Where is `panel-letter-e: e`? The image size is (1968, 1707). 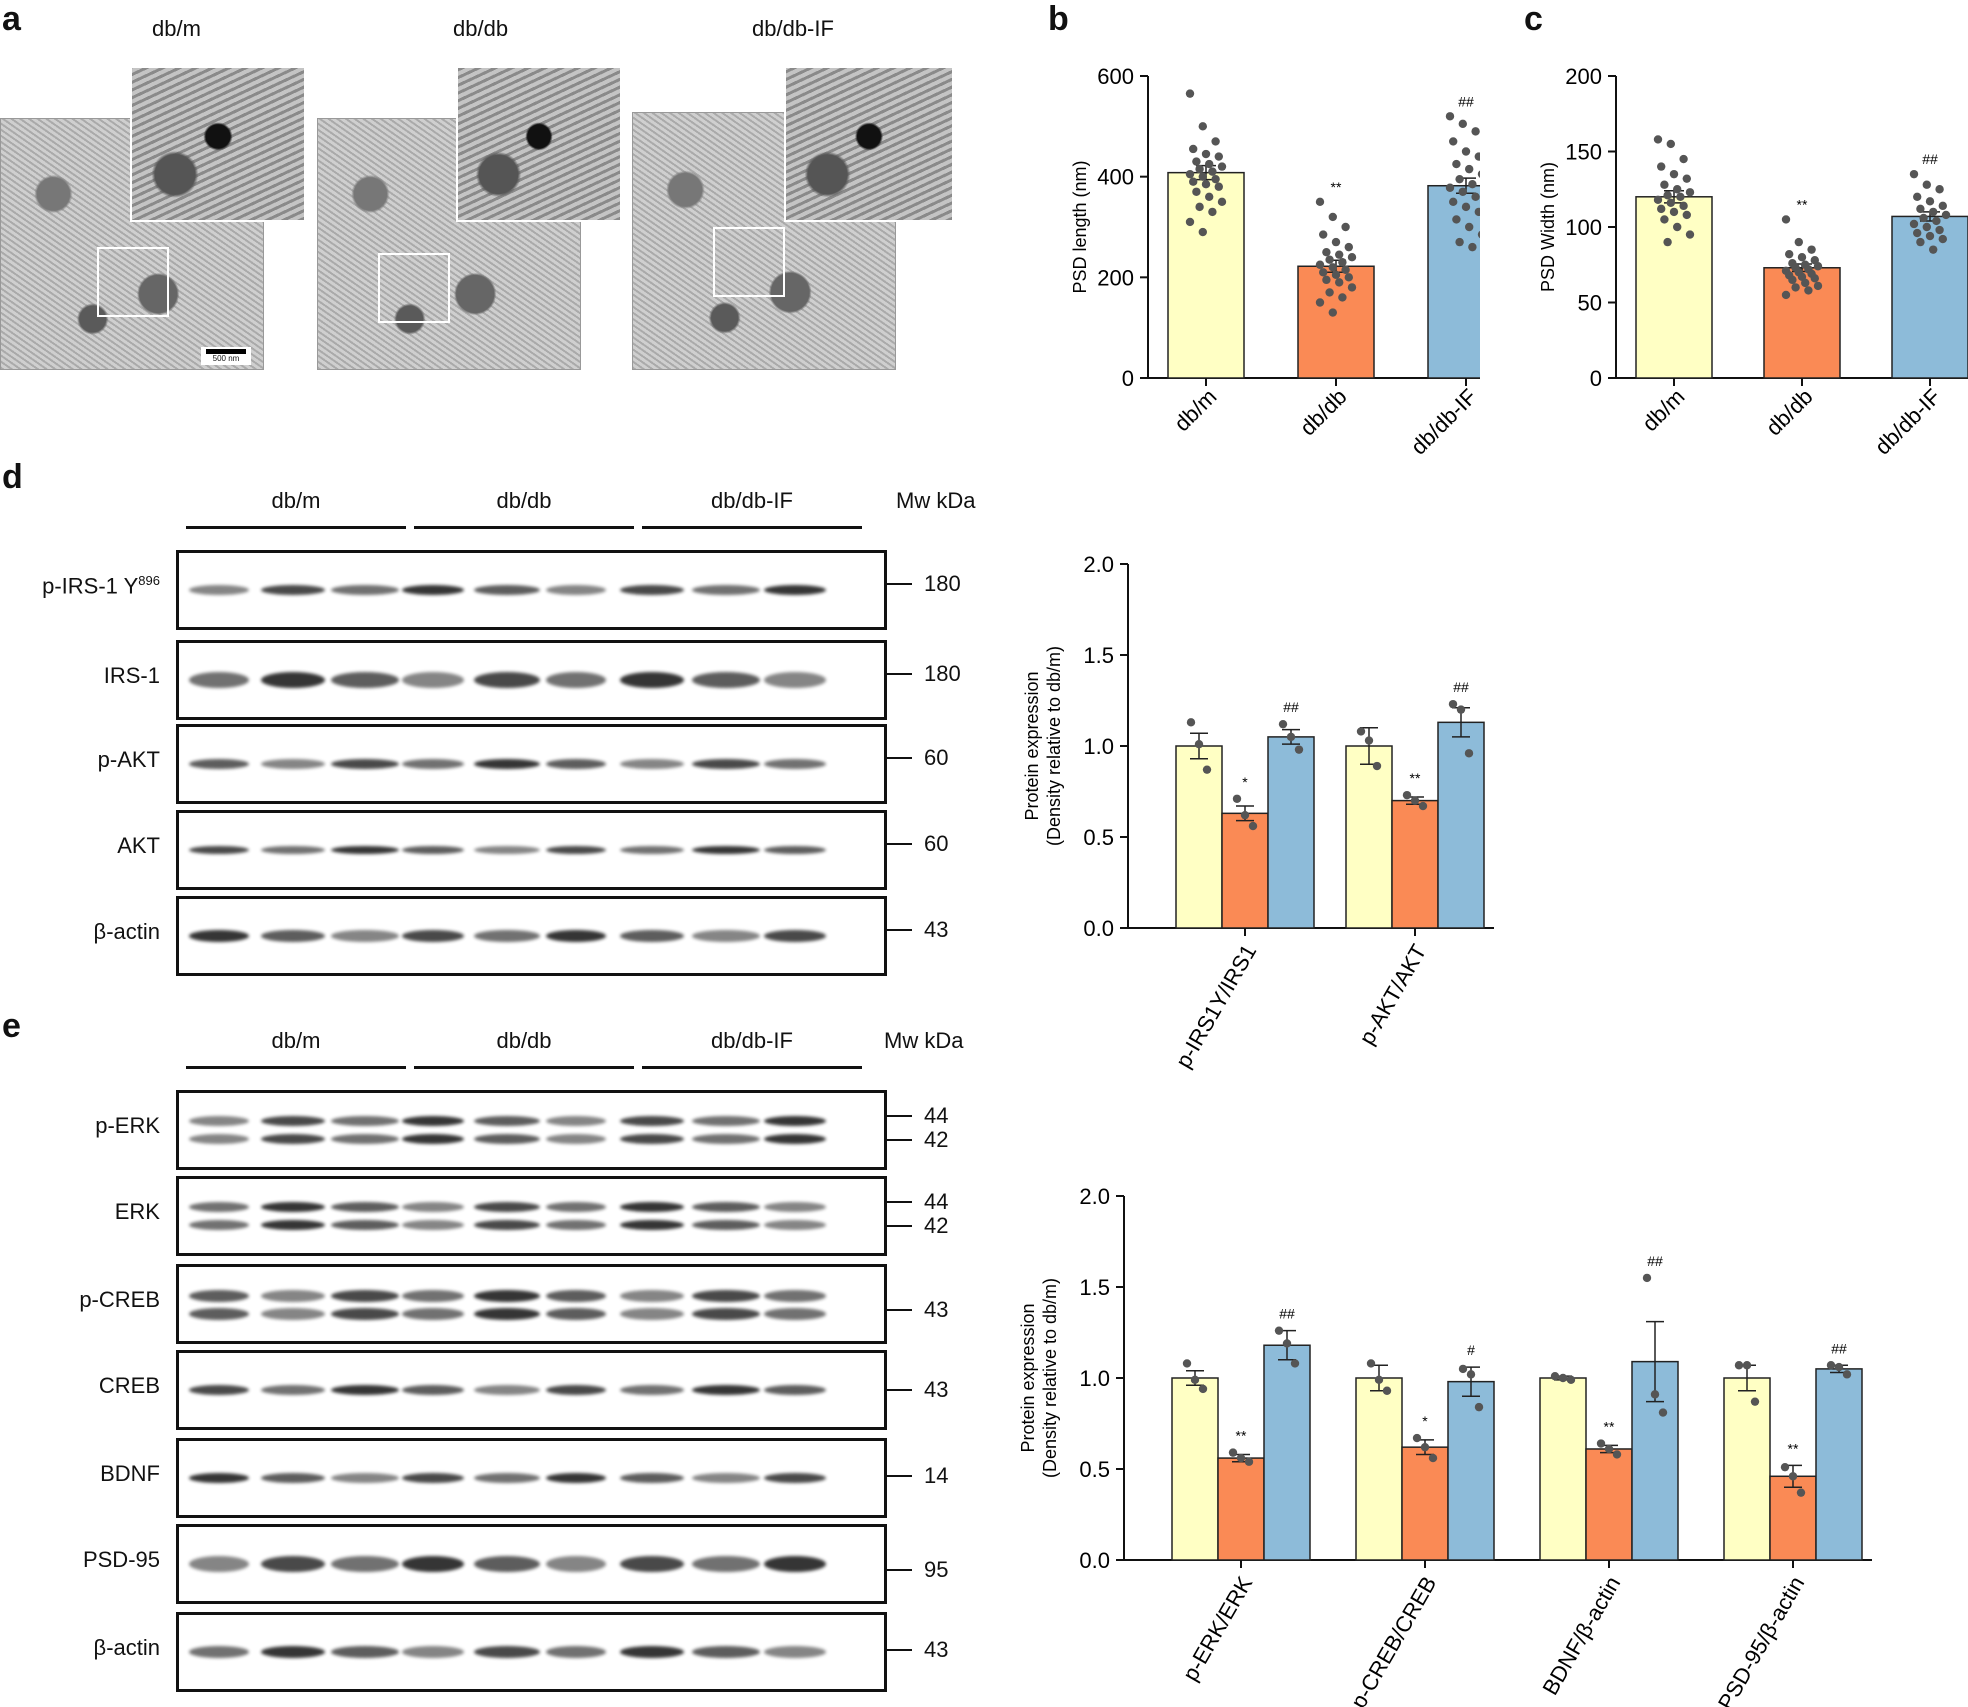
panel-letter-e: e is located at coordinates (11, 1026).